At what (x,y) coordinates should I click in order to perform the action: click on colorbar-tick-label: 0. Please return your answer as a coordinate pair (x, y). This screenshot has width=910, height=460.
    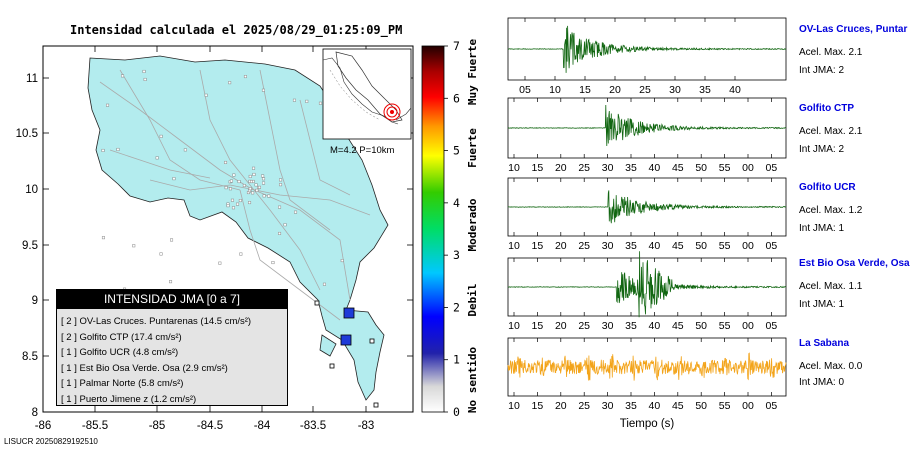
    Looking at the image, I should click on (456, 412).